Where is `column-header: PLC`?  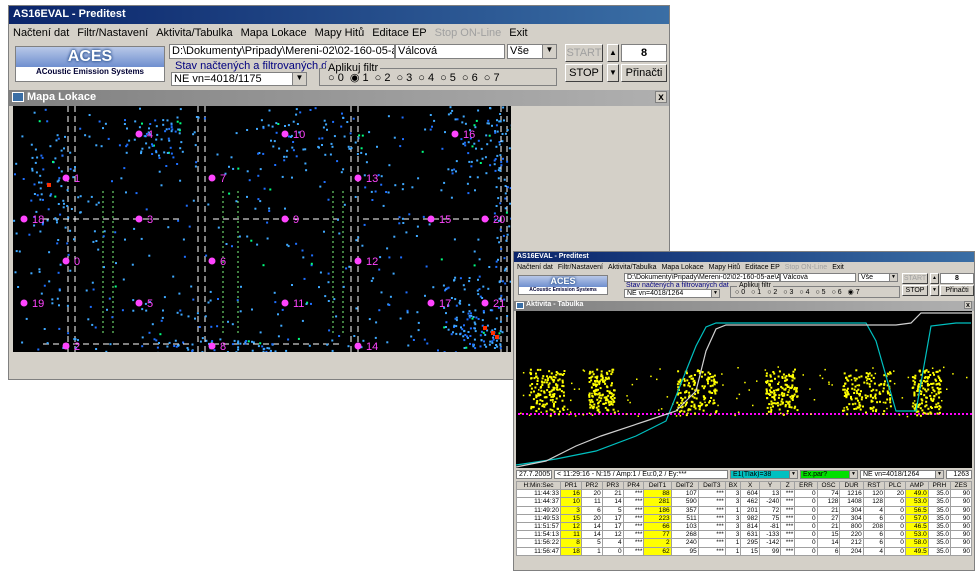
column-header: PLC is located at coordinates (895, 485).